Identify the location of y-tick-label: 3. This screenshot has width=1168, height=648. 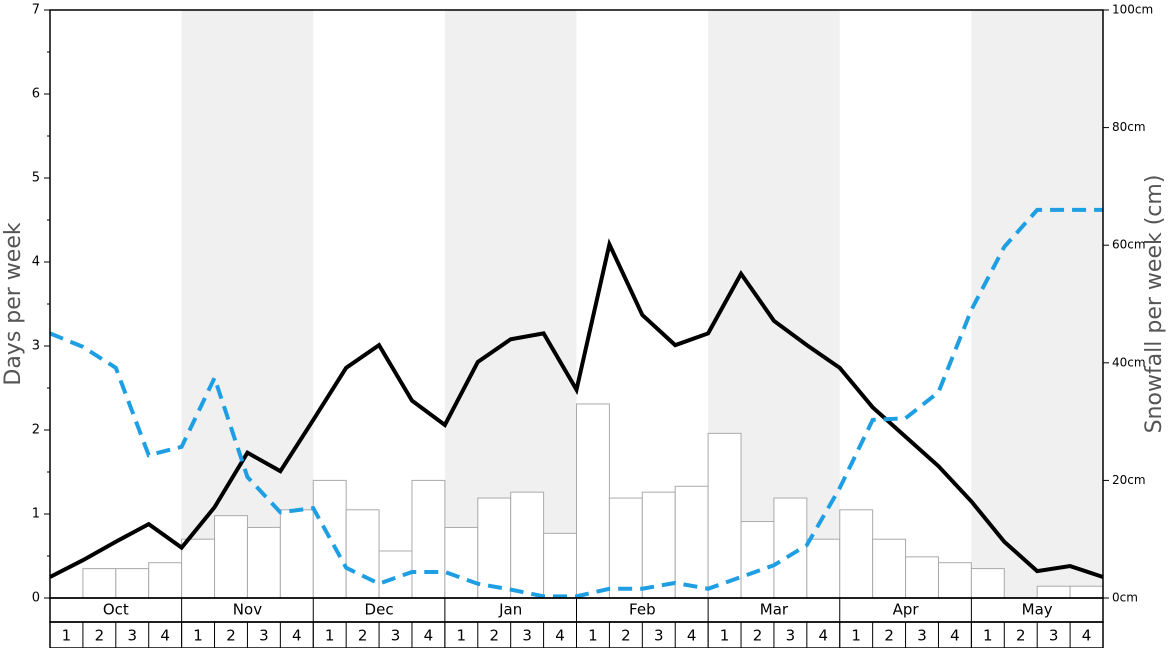
(36, 346).